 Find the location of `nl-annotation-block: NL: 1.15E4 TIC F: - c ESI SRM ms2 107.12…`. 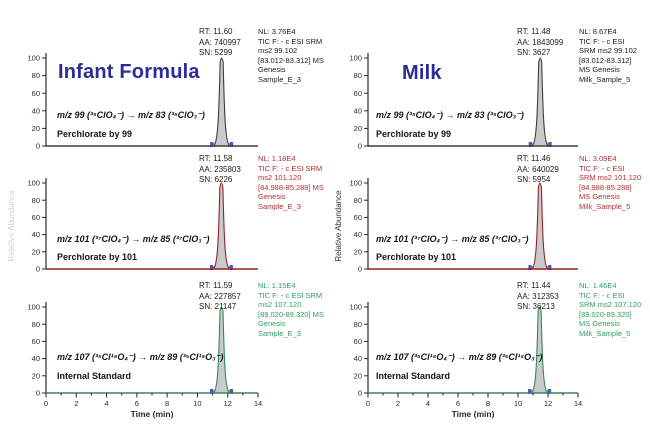

nl-annotation-block: NL: 1.15E4 TIC F: - c ESI SRM ms2 107.12… is located at coordinates (291, 309).